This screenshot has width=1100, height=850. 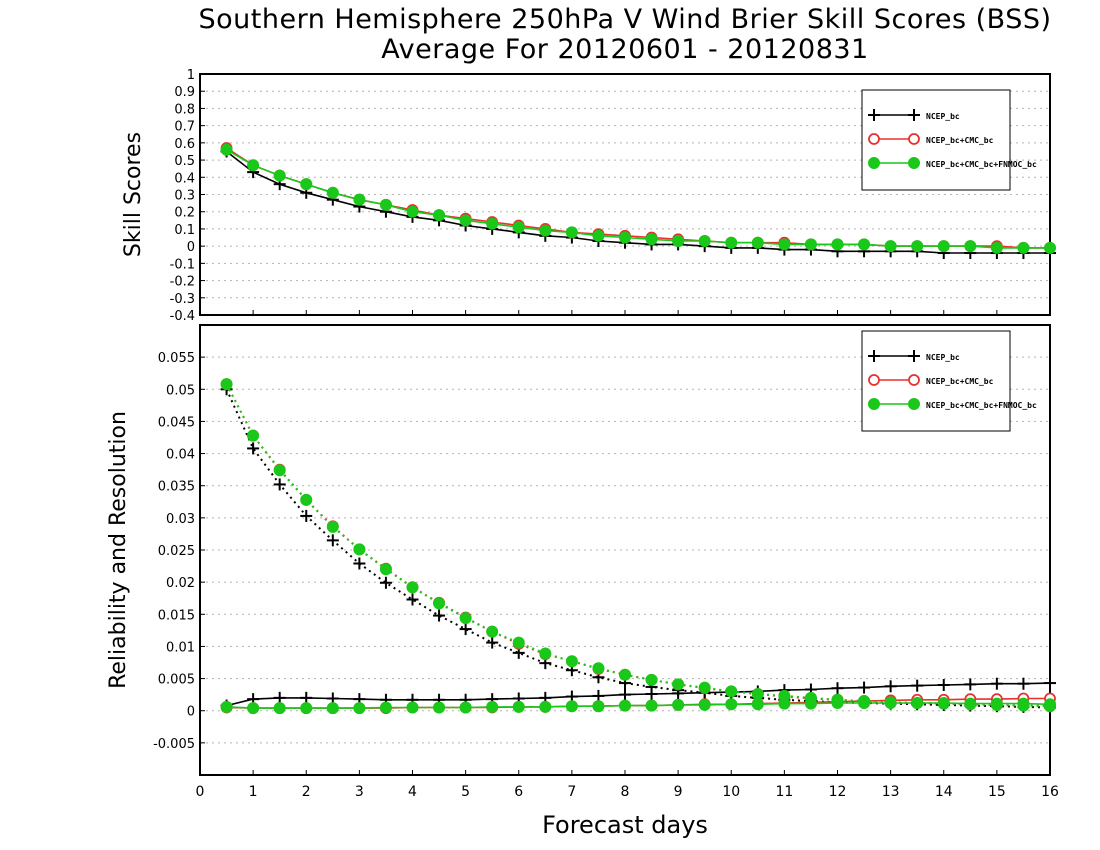 What do you see at coordinates (838, 792) in the screenshot?
I see `x-tick-label: 12` at bounding box center [838, 792].